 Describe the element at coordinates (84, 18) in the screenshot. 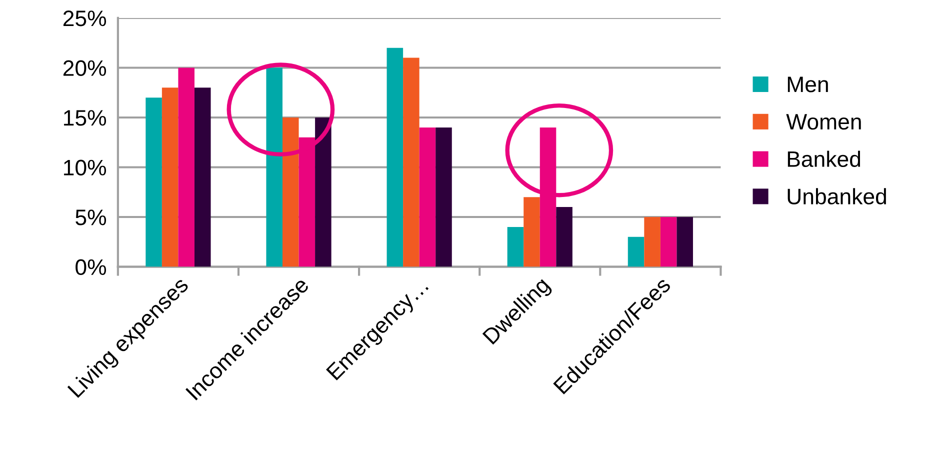

I see `y-tick-label: 25%` at that location.